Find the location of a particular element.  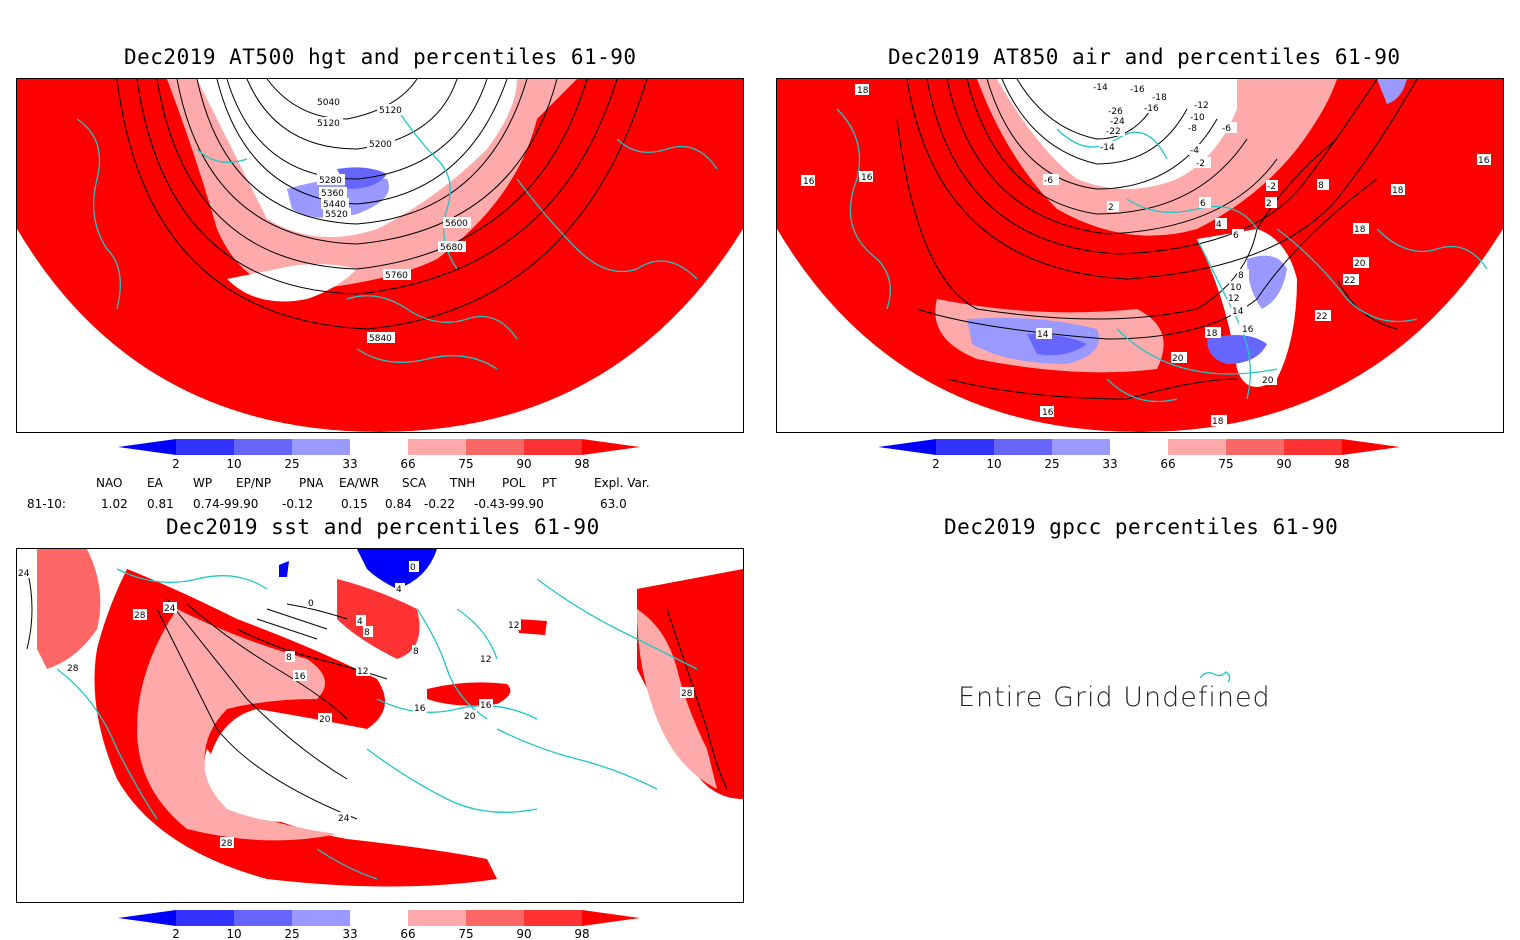

sst-red-med is located at coordinates (469, 694).